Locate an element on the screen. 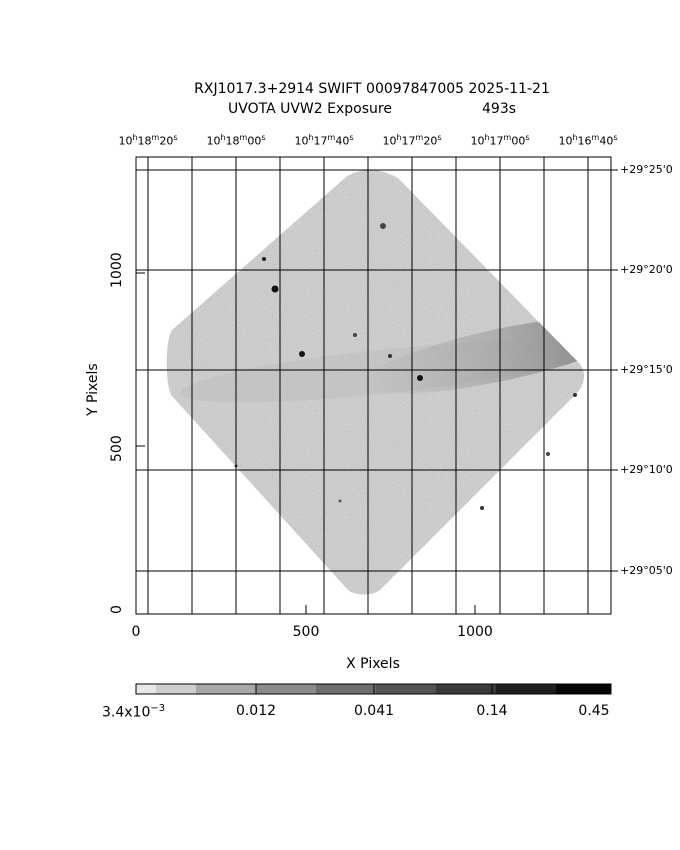 This screenshot has width=680, height=850. y-axis-label: Y Pixels is located at coordinates (93, 389).